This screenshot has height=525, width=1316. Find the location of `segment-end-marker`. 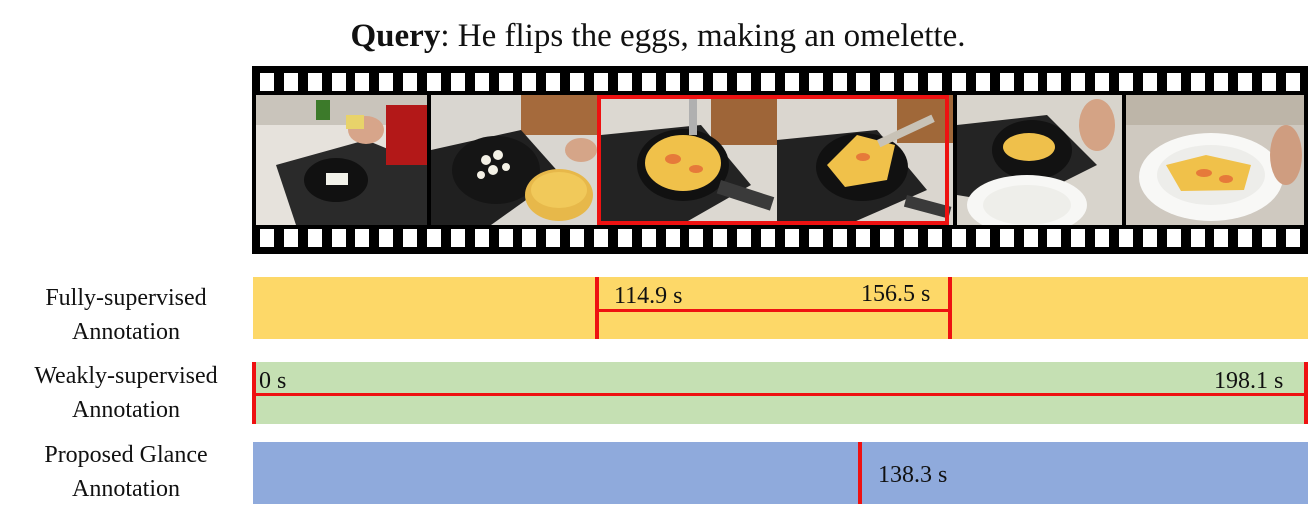

segment-end-marker is located at coordinates (950, 308).